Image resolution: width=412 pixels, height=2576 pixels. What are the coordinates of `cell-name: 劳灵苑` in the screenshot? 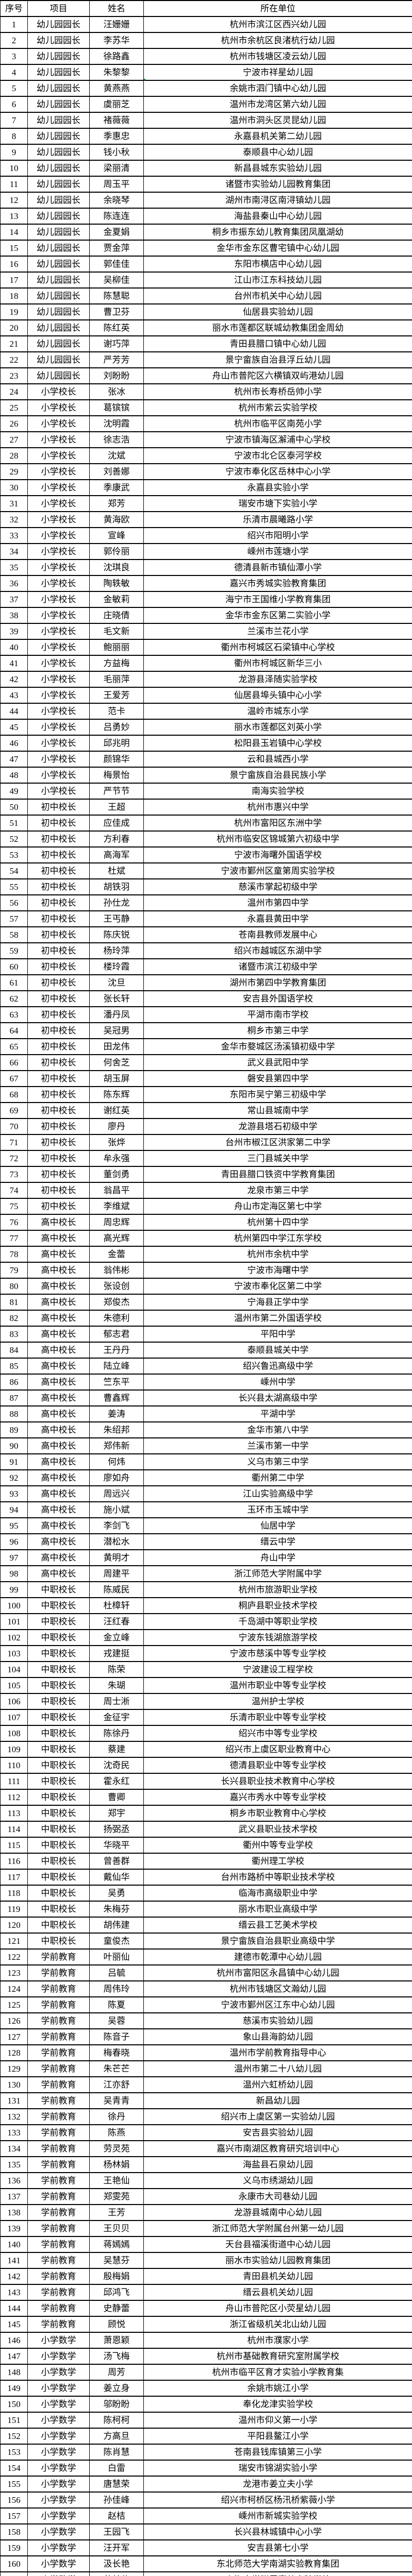 It's located at (116, 2148).